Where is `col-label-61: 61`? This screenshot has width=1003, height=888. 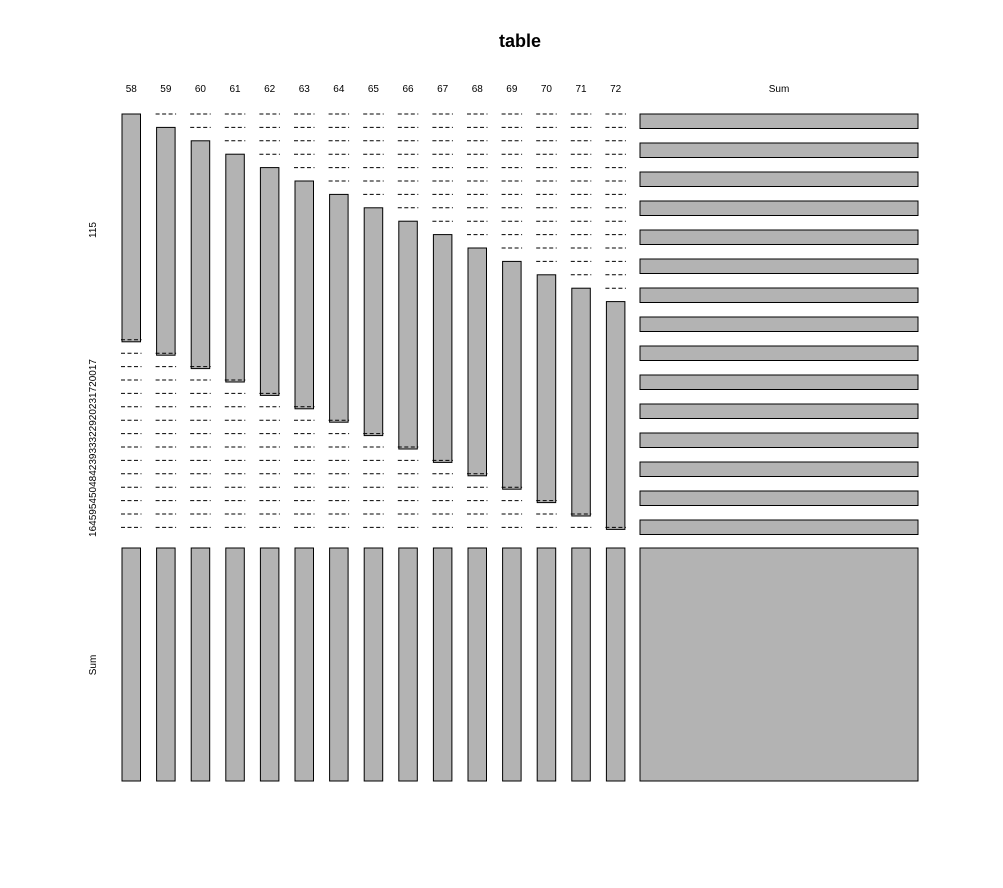
col-label-61: 61 is located at coordinates (235, 89).